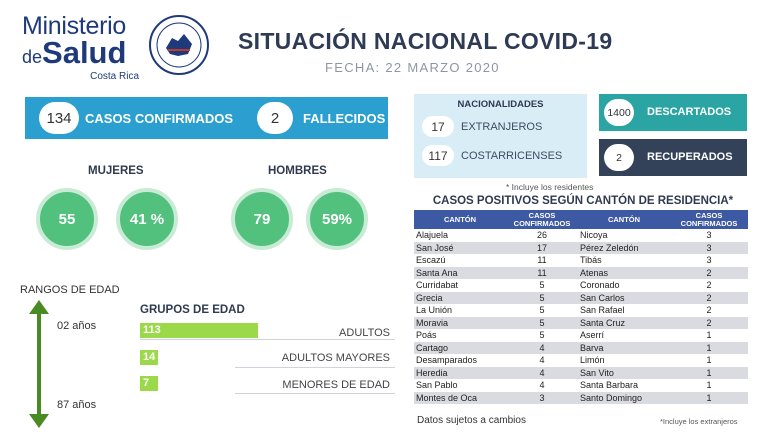 Image resolution: width=768 pixels, height=432 pixels. What do you see at coordinates (147, 219) in the screenshot?
I see `women-percent-circle: 41 %` at bounding box center [147, 219].